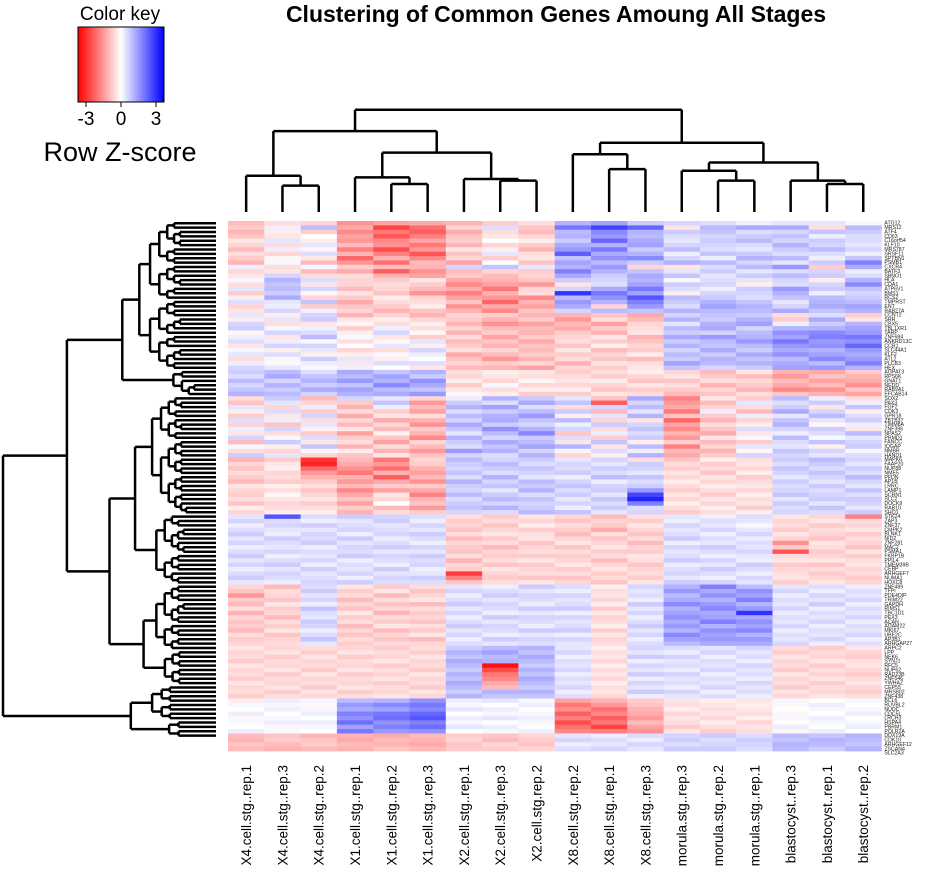  Describe the element at coordinates (863, 814) in the screenshot. I see `column-label: blastocyst..rep.2` at that location.